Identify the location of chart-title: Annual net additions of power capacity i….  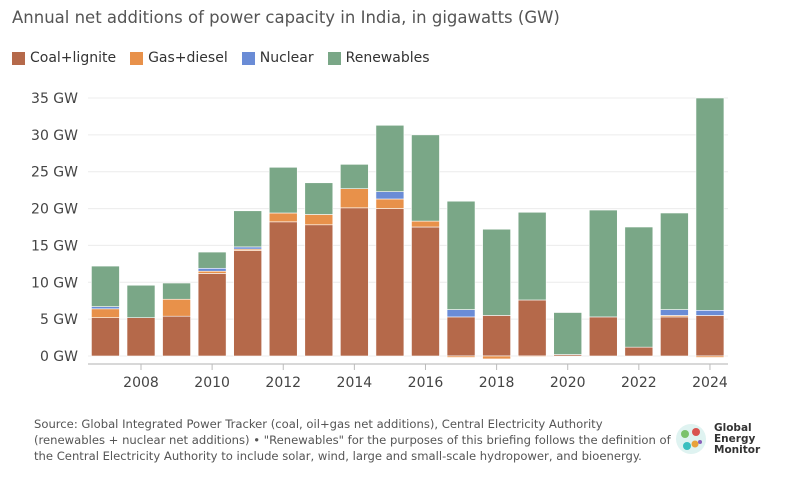
(286, 17).